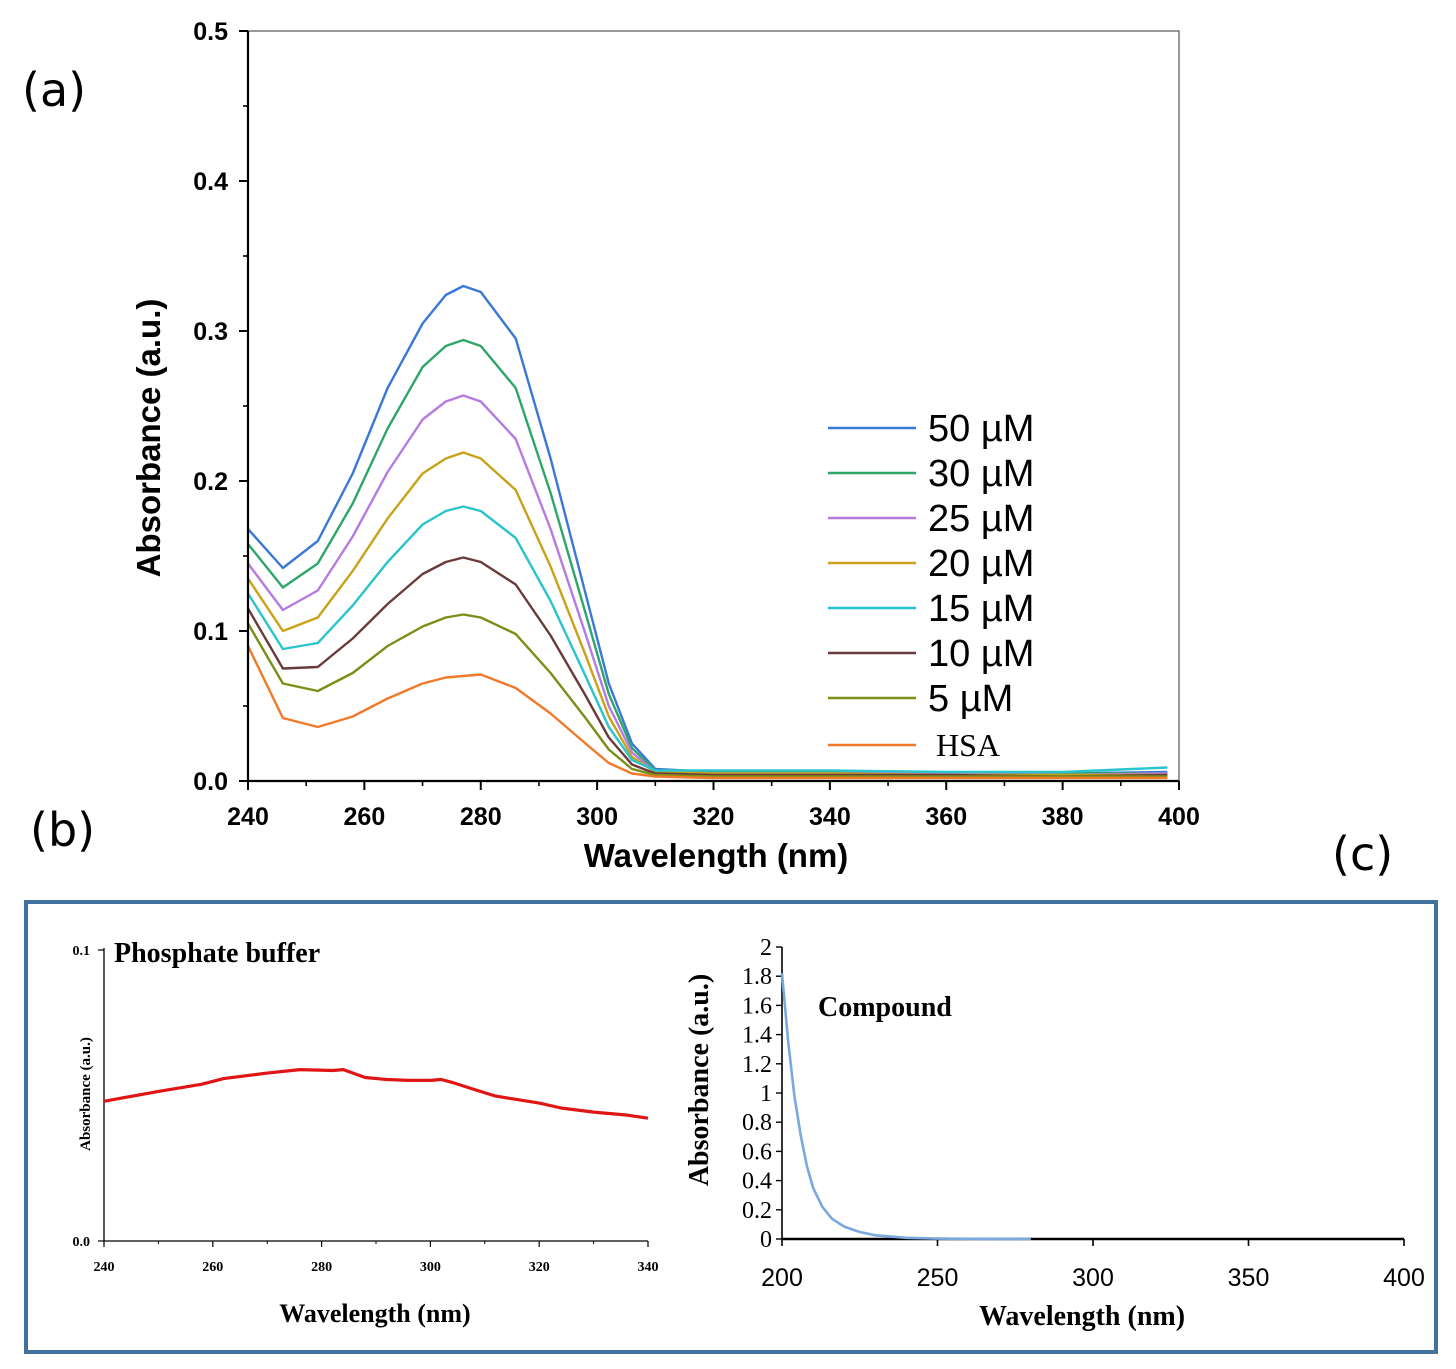  Describe the element at coordinates (766, 1094) in the screenshot. I see `y-tick-label: 1` at that location.